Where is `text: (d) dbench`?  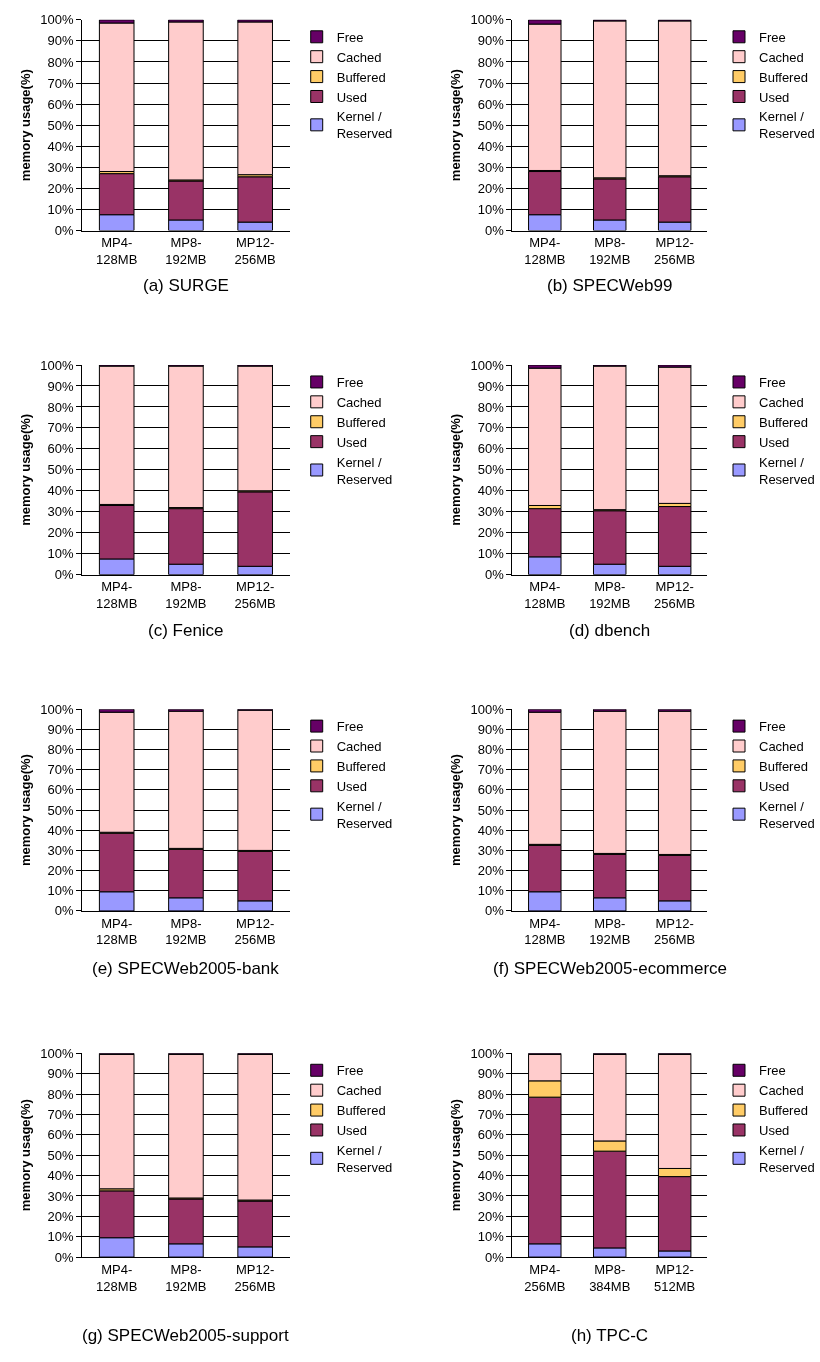
text: (d) dbench is located at coordinates (610, 630).